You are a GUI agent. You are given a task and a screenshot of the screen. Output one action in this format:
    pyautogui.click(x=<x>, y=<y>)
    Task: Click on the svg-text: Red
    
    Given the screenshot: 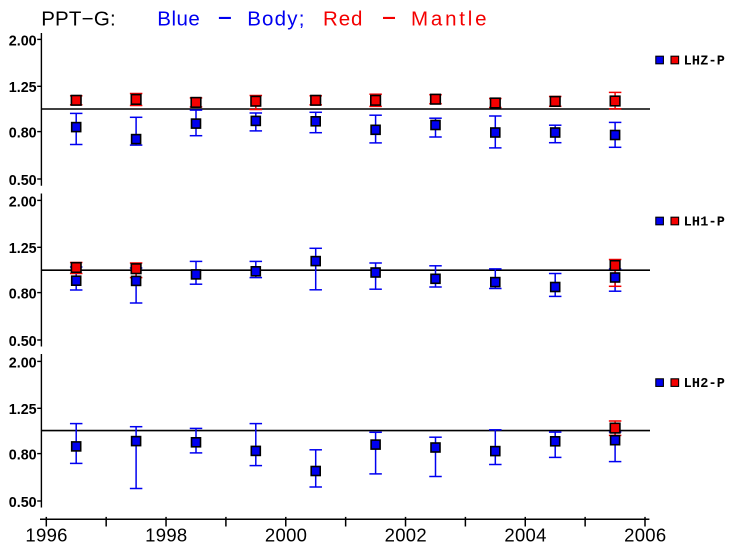 What is the action you would take?
    pyautogui.click(x=343, y=18)
    